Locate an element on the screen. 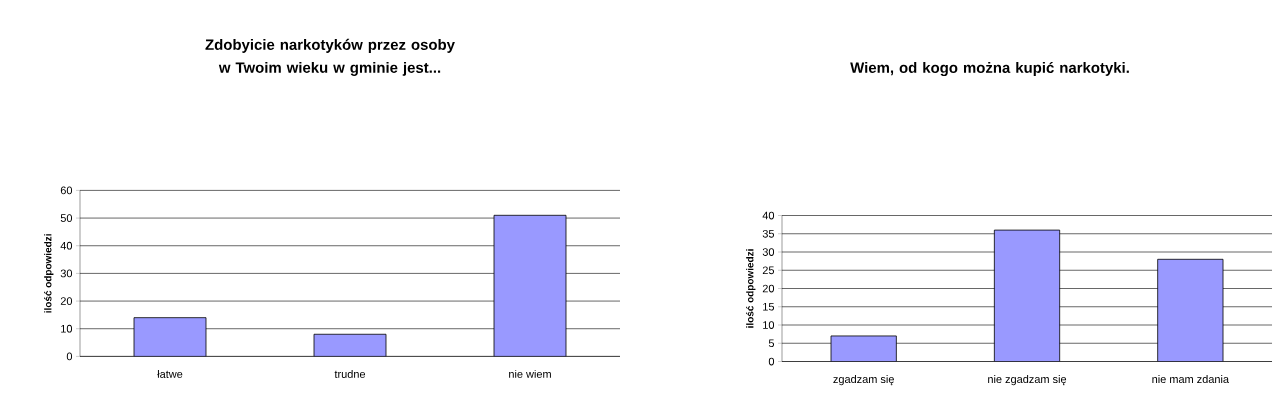 The image size is (1274, 403). y-tick-label: 50 is located at coordinates (66, 218).